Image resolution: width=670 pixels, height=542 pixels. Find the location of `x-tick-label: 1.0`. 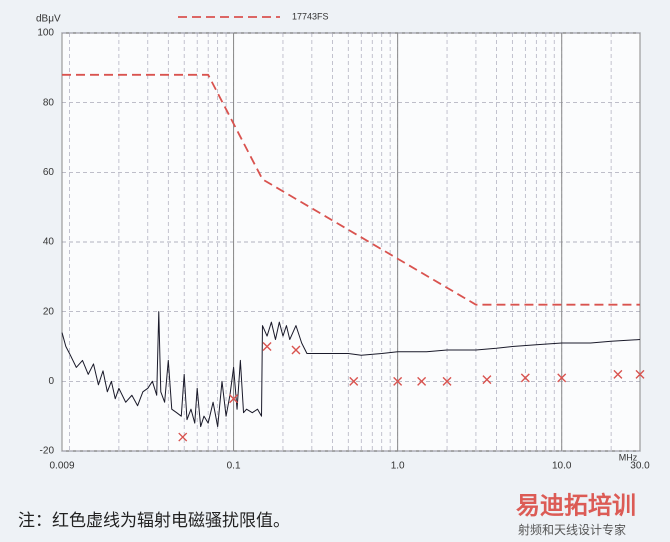

x-tick-label: 1.0 is located at coordinates (398, 466).